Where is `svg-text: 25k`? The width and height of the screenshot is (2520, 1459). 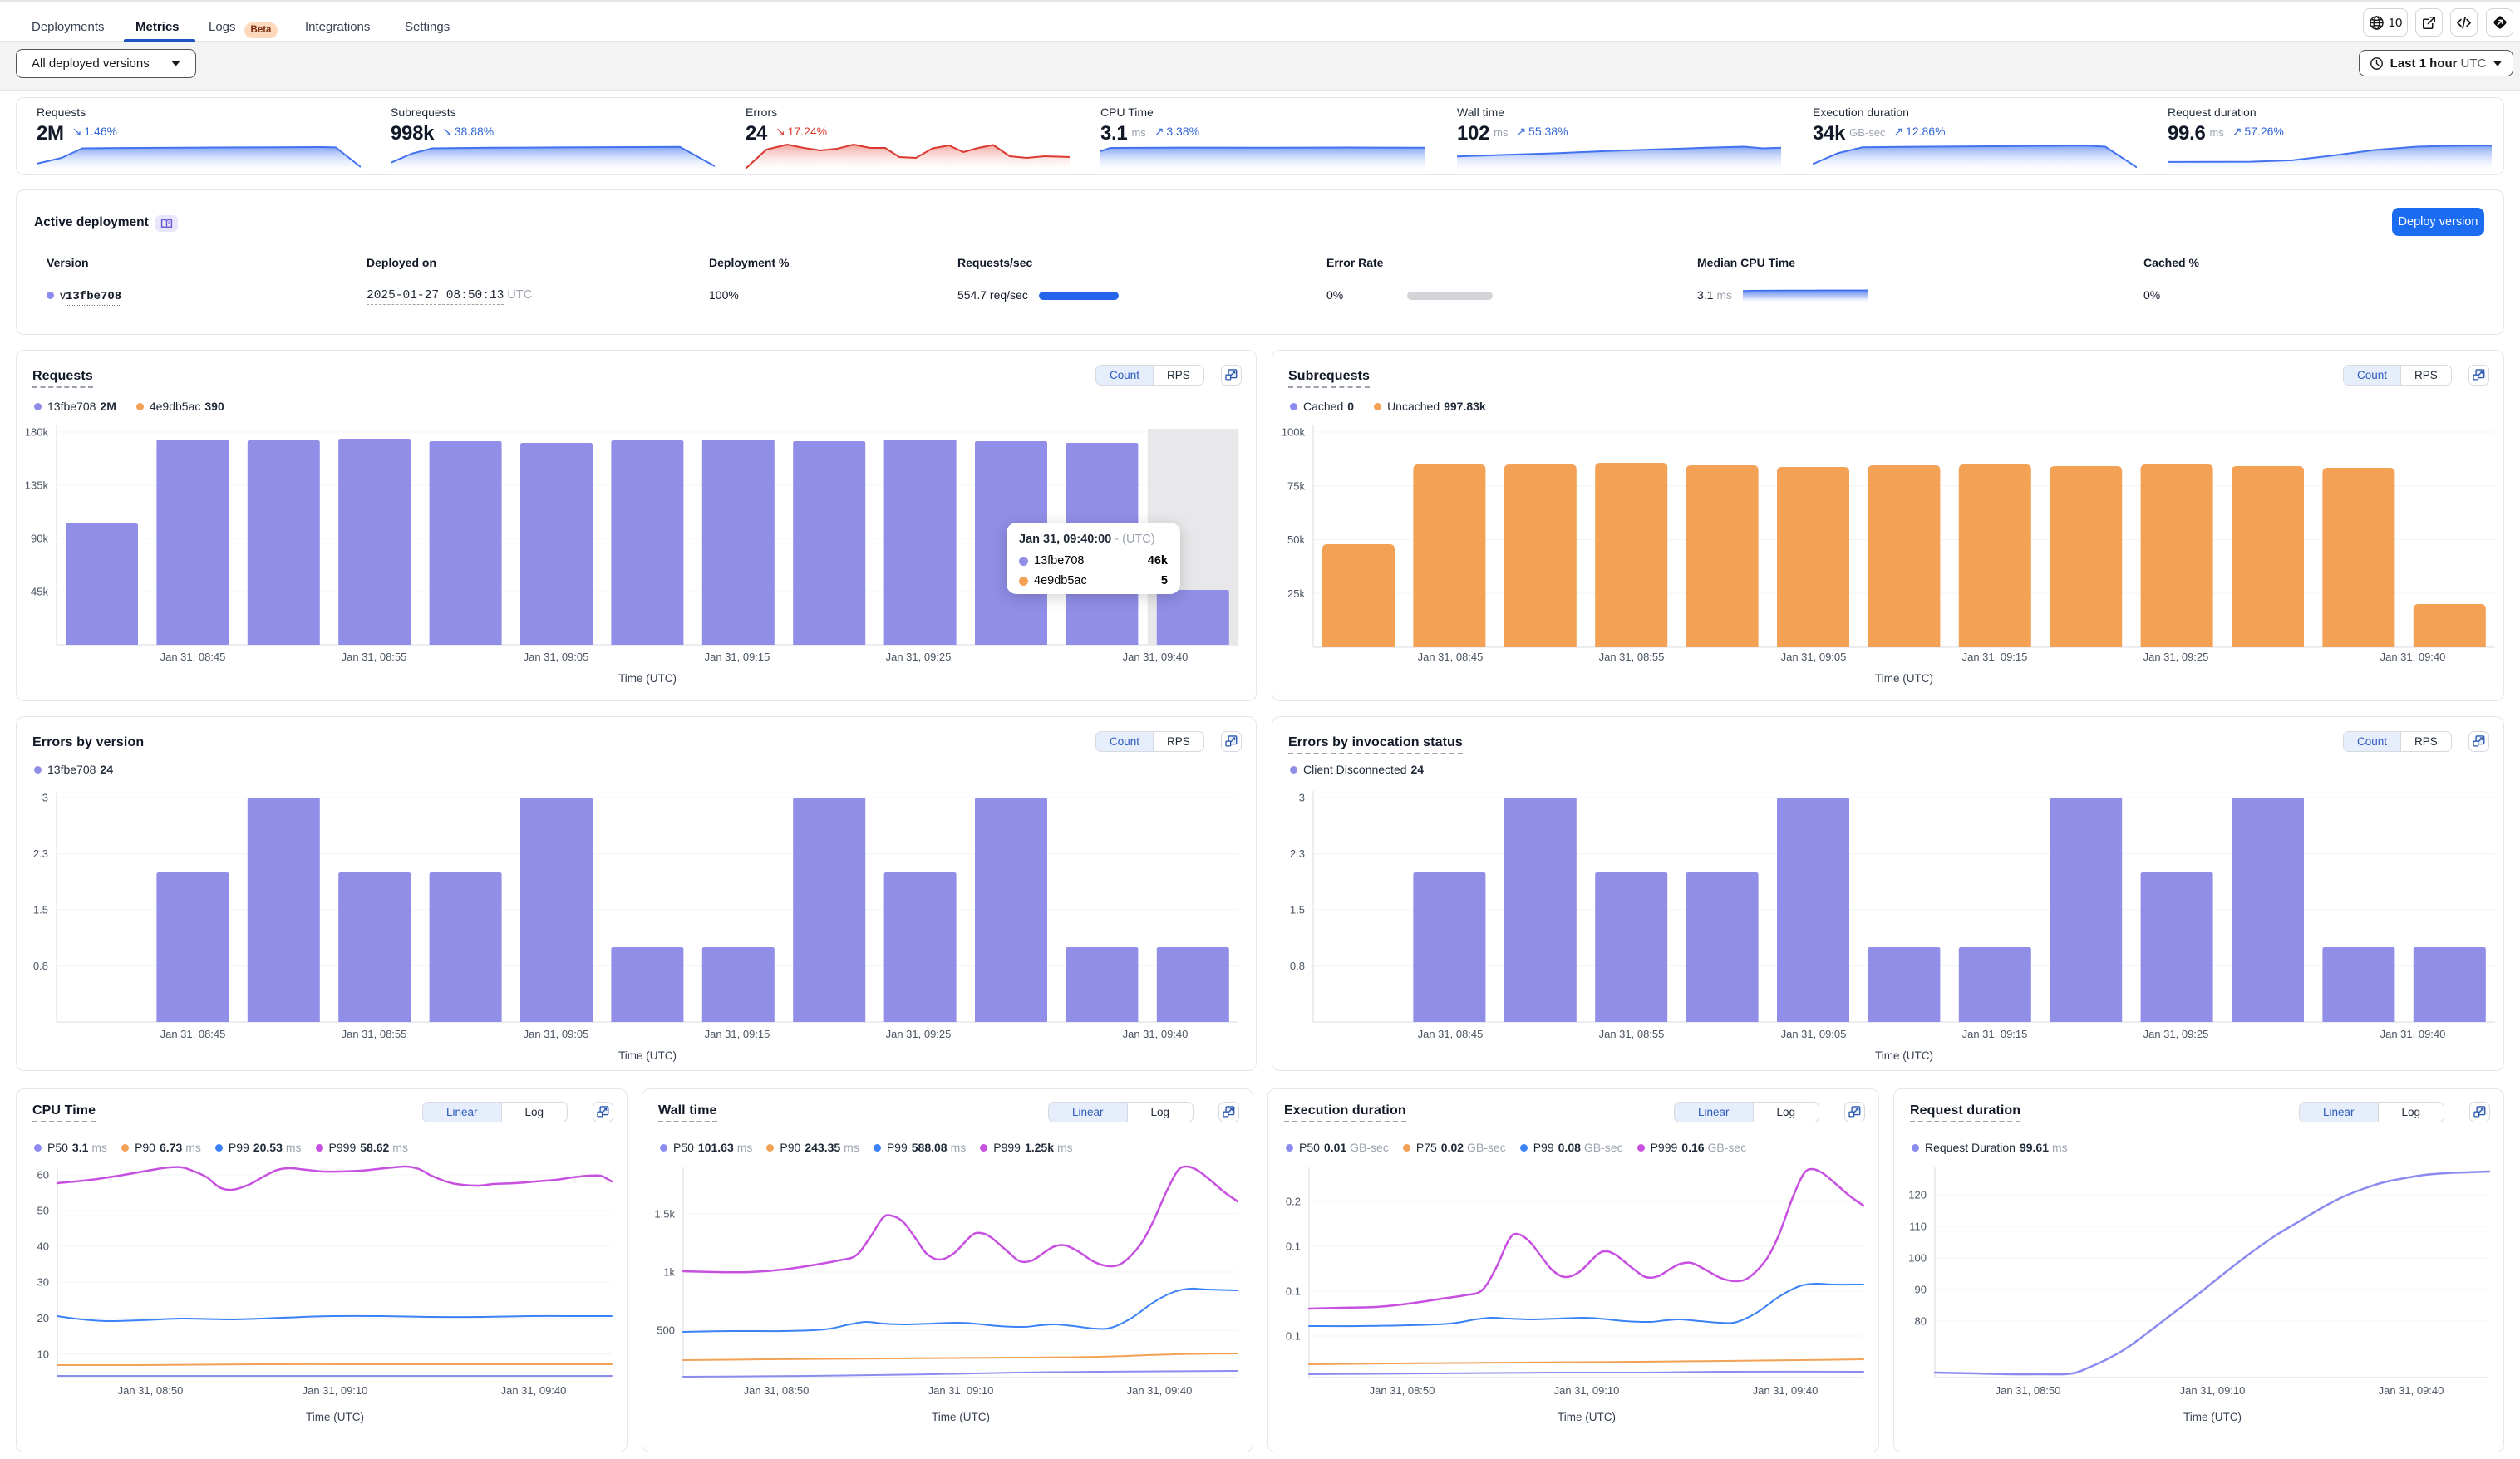
svg-text: 25k is located at coordinates (1296, 593).